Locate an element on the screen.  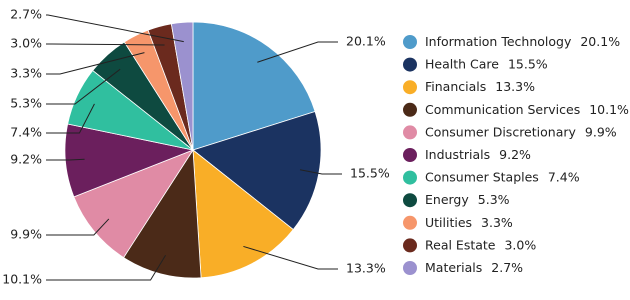
legend-value: 15.5% is located at coordinates (528, 63).